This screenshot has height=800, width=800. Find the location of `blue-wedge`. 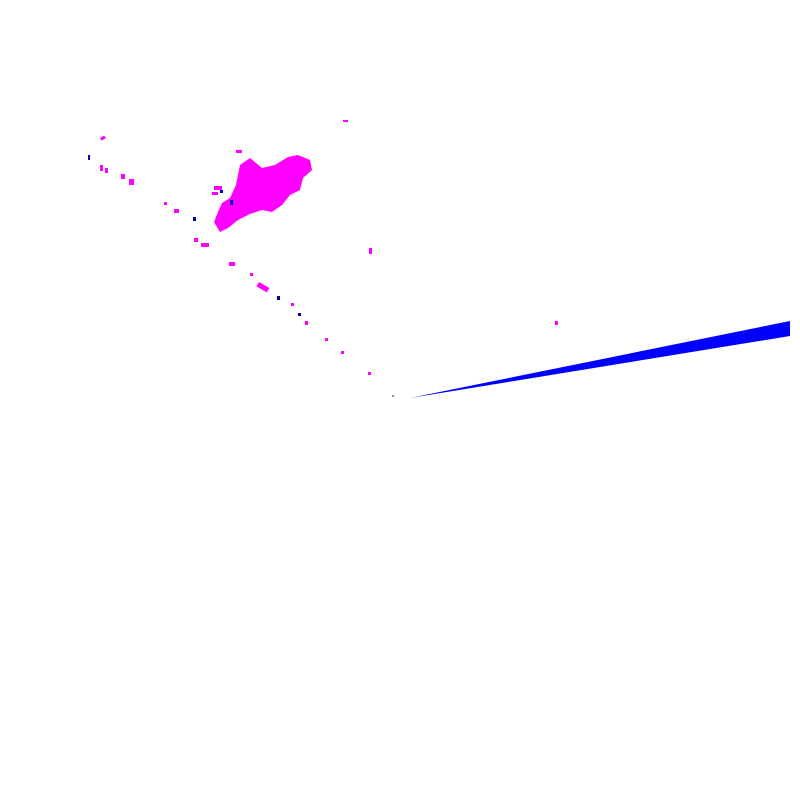

blue-wedge is located at coordinates (600, 359).